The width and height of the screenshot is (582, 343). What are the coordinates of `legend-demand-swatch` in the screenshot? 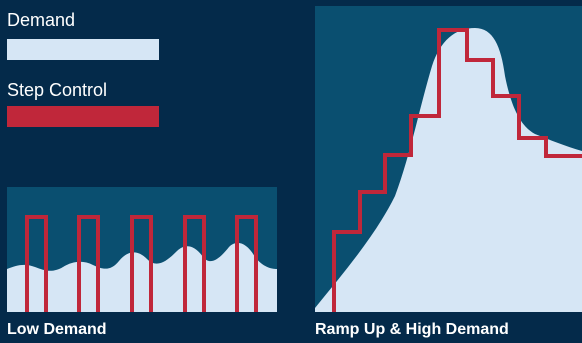 It's located at (83, 49).